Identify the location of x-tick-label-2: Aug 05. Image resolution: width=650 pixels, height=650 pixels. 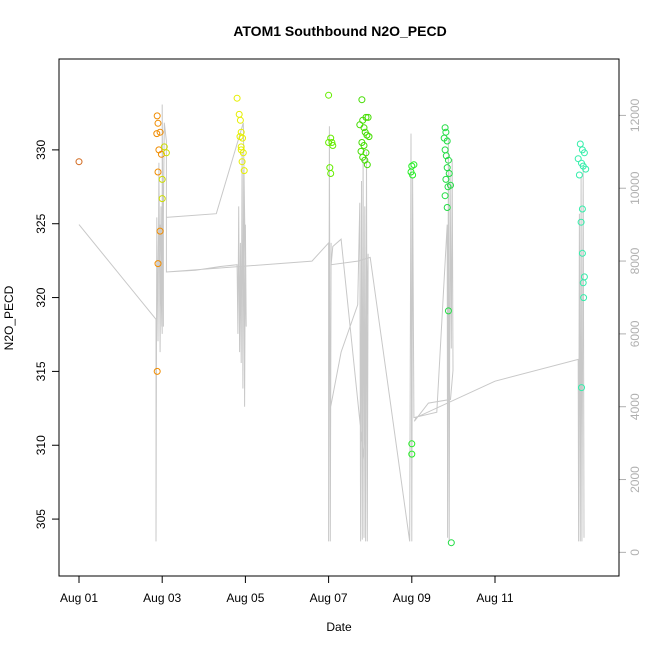
(245, 598).